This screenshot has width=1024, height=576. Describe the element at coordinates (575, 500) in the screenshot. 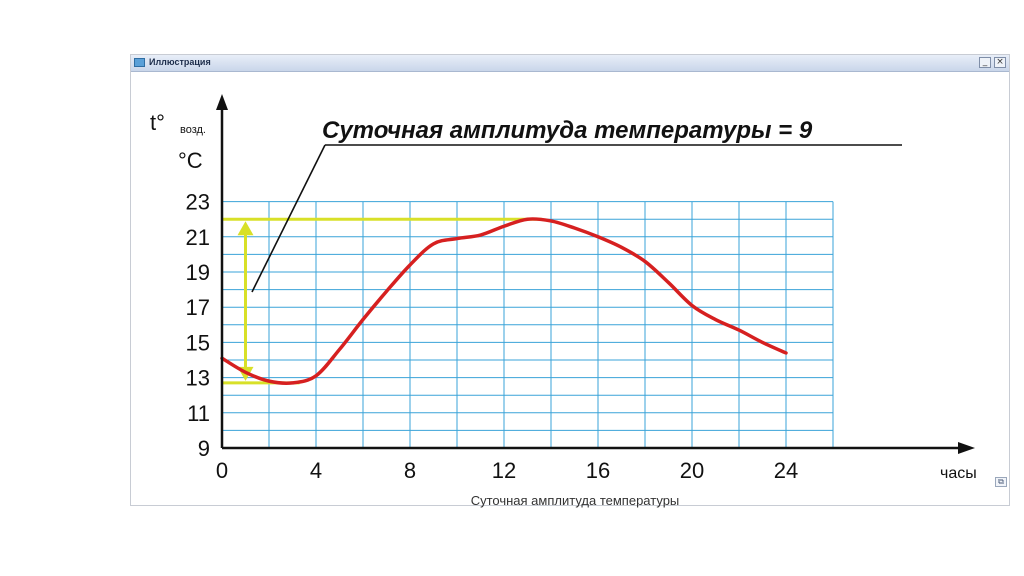

I see `chart-caption: Суточная амплитуда температуры` at that location.